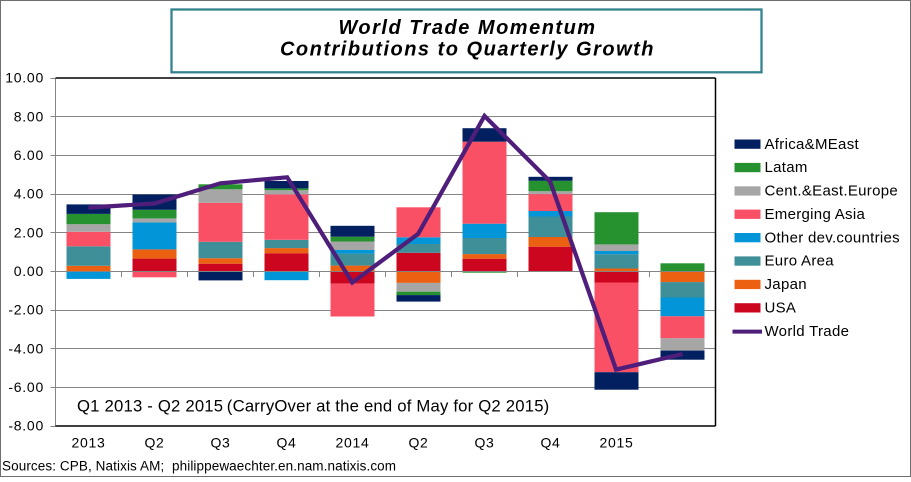  What do you see at coordinates (815, 214) in the screenshot?
I see `svg-text: Emerging Asia` at bounding box center [815, 214].